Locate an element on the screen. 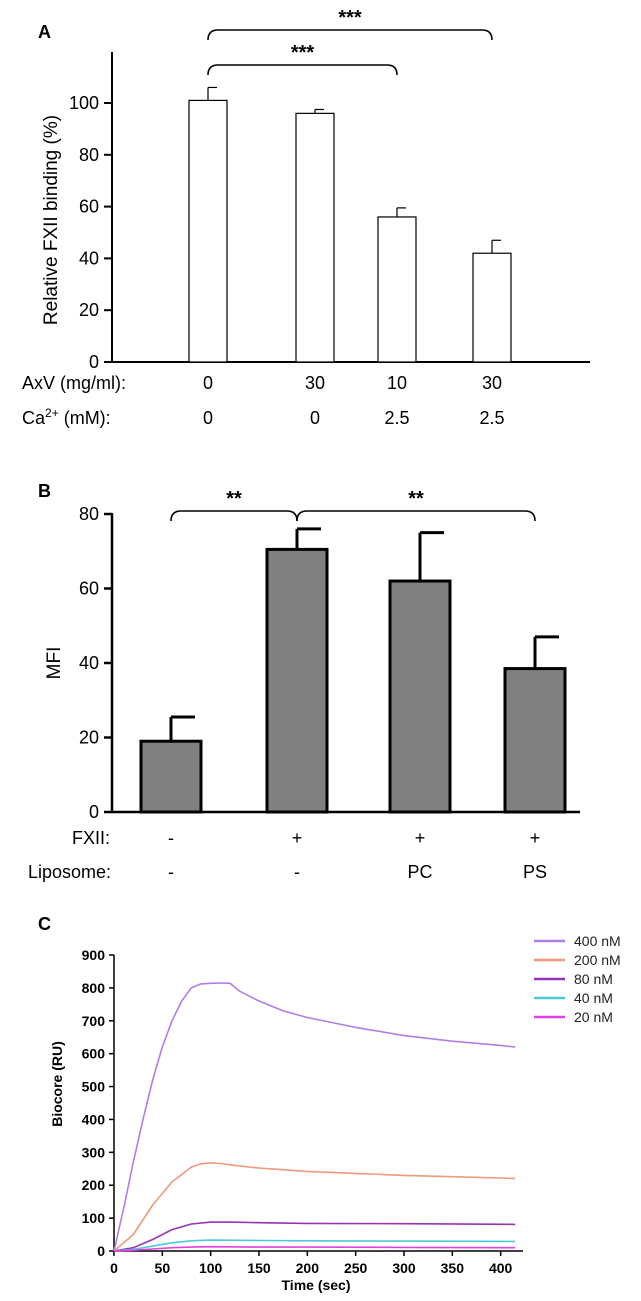  legend-c: 400 nM 200 nM 80 nM 40 nM 20 nM is located at coordinates (577, 979).